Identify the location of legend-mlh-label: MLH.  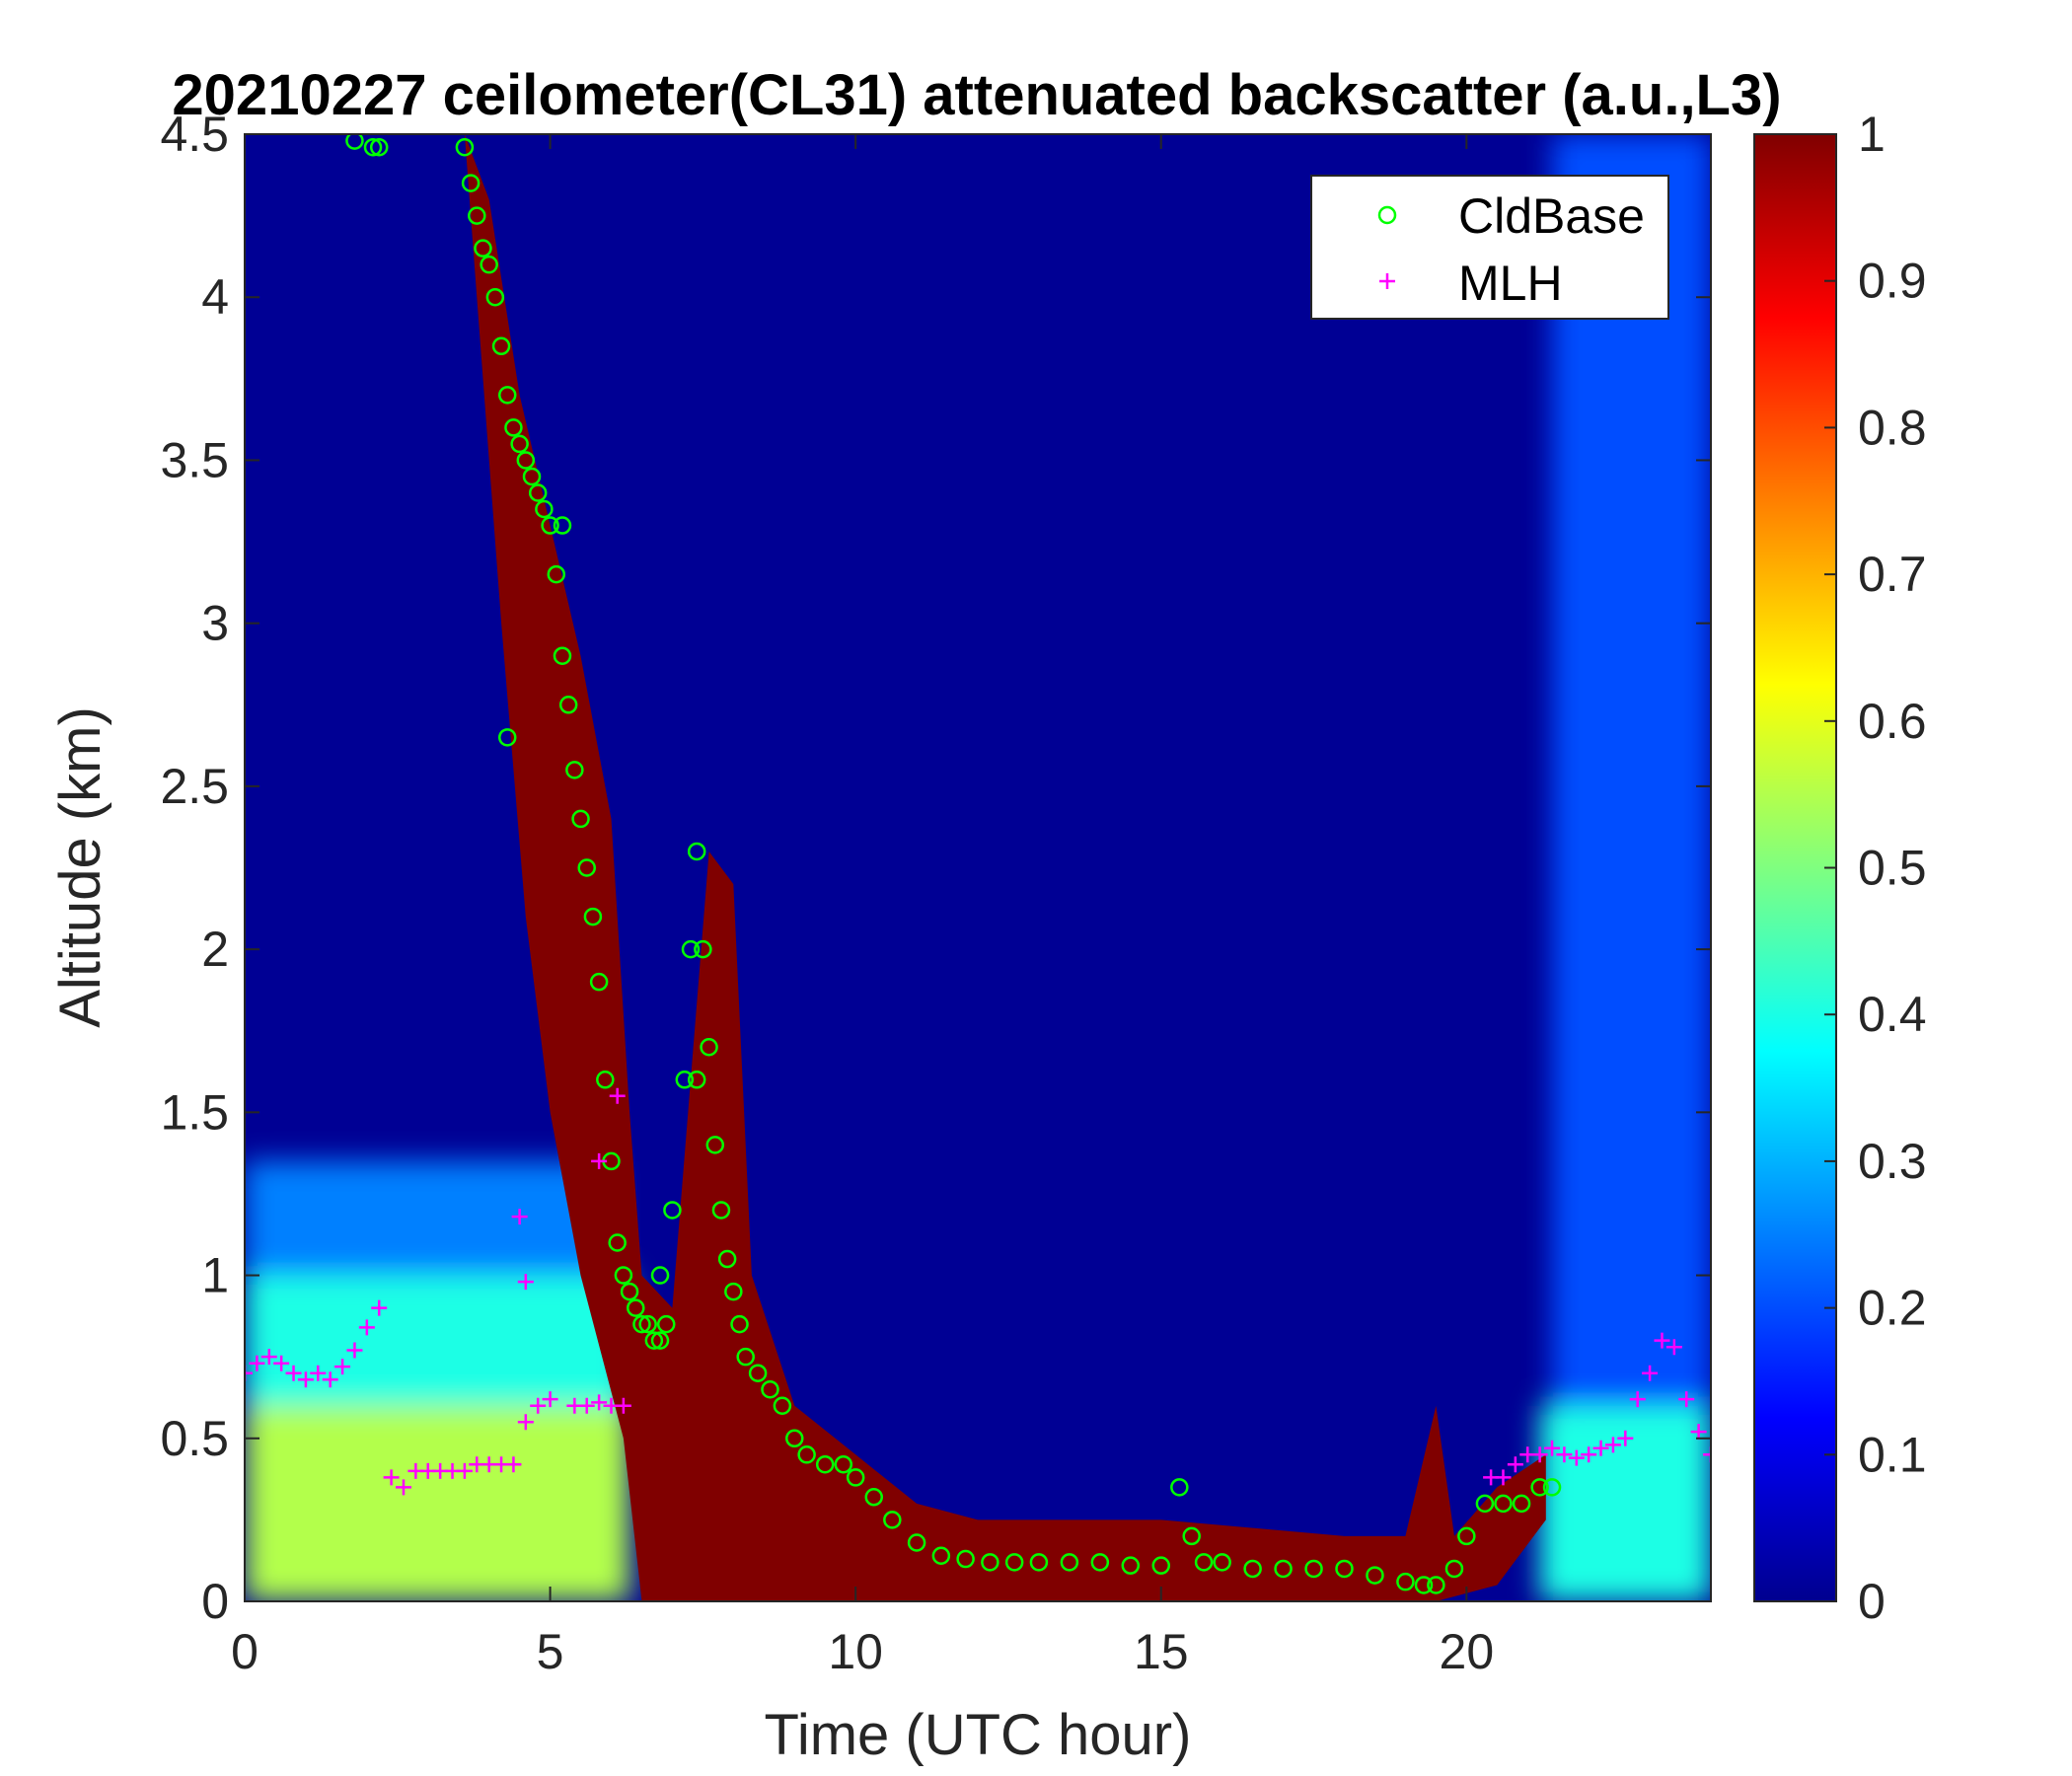
(1511, 283).